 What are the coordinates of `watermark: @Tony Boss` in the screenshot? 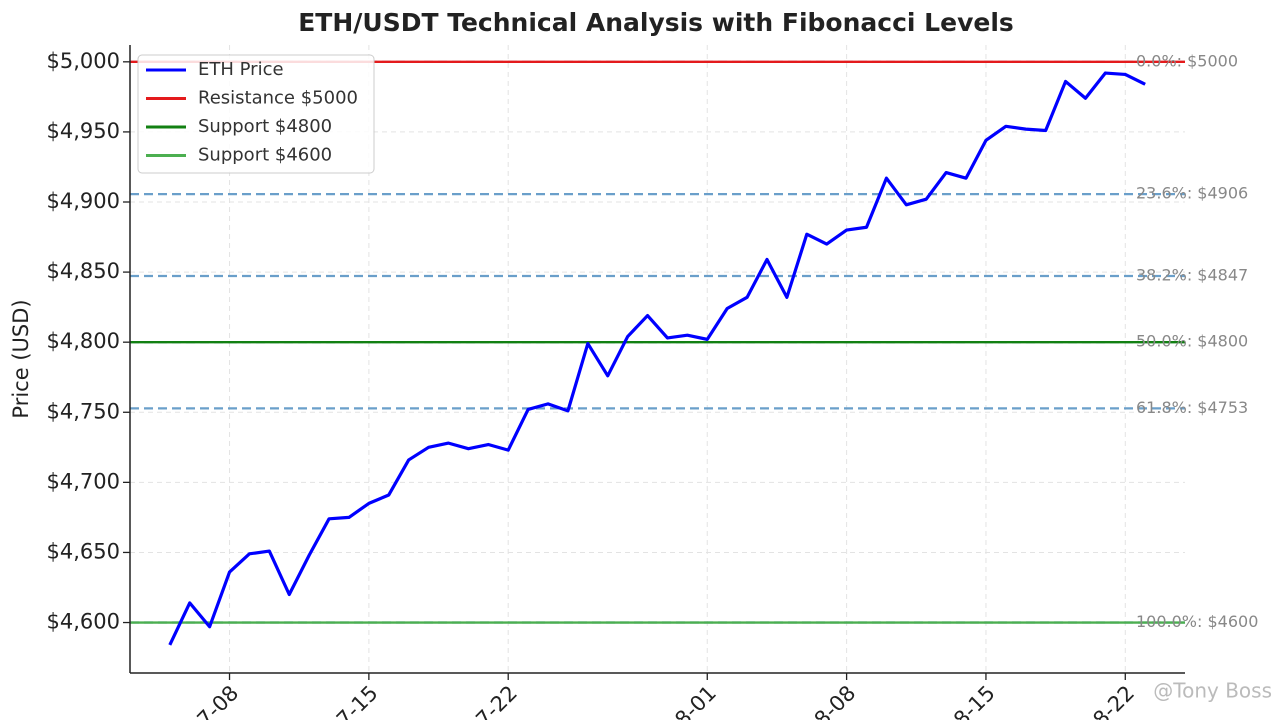 It's located at (1212, 691).